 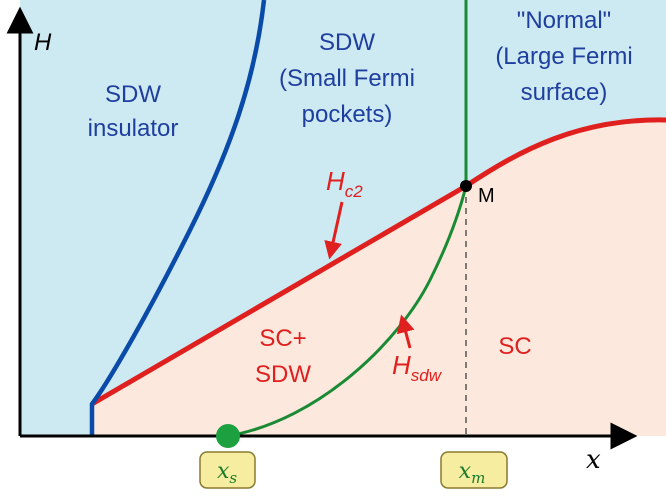 I want to click on x-axis-label: x, so click(x=593, y=460).